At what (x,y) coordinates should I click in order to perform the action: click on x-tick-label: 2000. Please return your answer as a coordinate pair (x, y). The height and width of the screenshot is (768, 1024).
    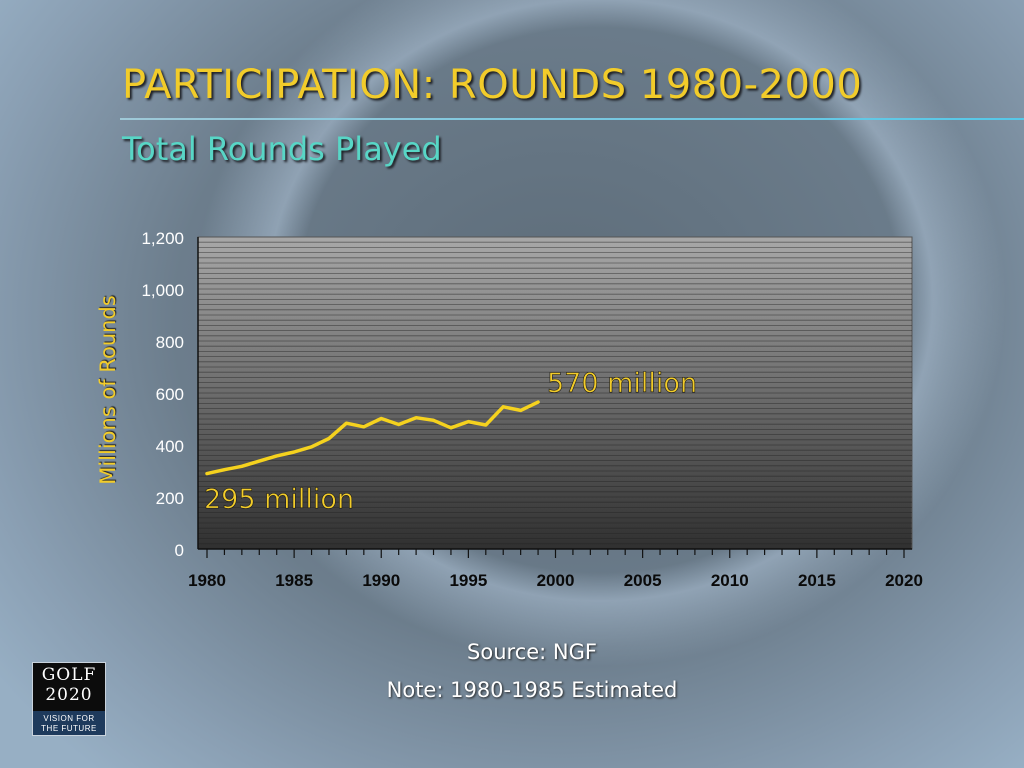
    Looking at the image, I should click on (556, 580).